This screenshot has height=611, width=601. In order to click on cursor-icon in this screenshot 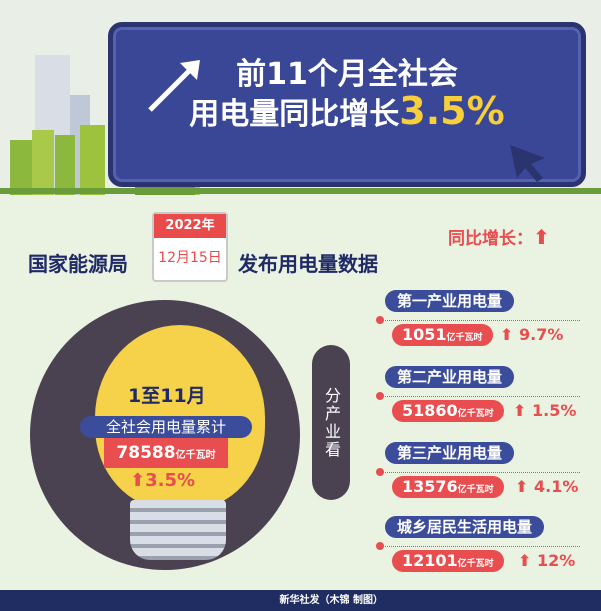, I will do `click(527, 163)`.